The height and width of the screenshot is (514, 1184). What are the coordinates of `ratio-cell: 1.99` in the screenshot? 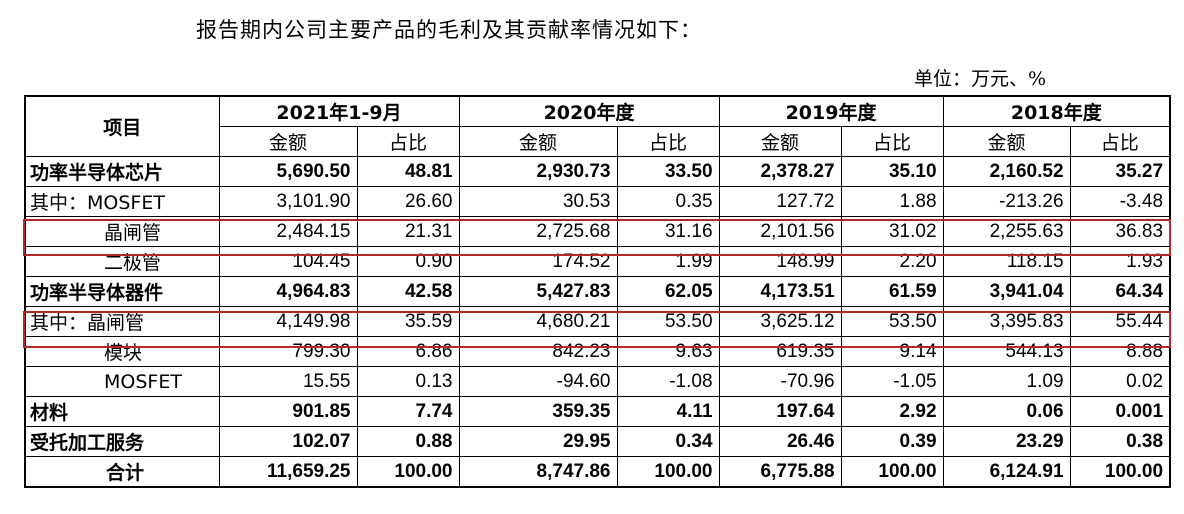 It's located at (668, 261).